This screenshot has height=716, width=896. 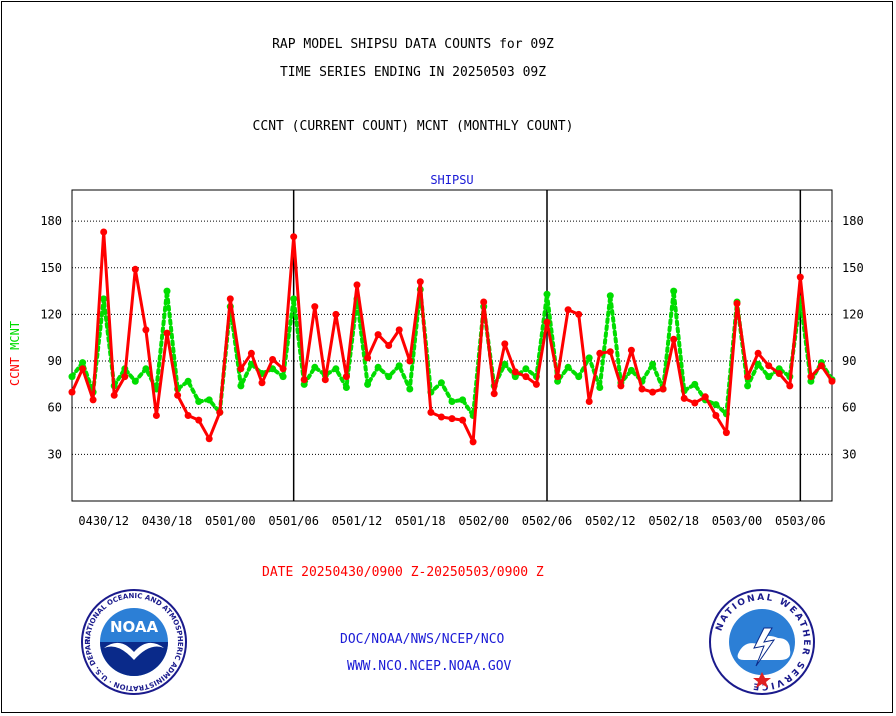 What do you see at coordinates (15, 371) in the screenshot?
I see `y-axis-label-ccnt: CCNT` at bounding box center [15, 371].